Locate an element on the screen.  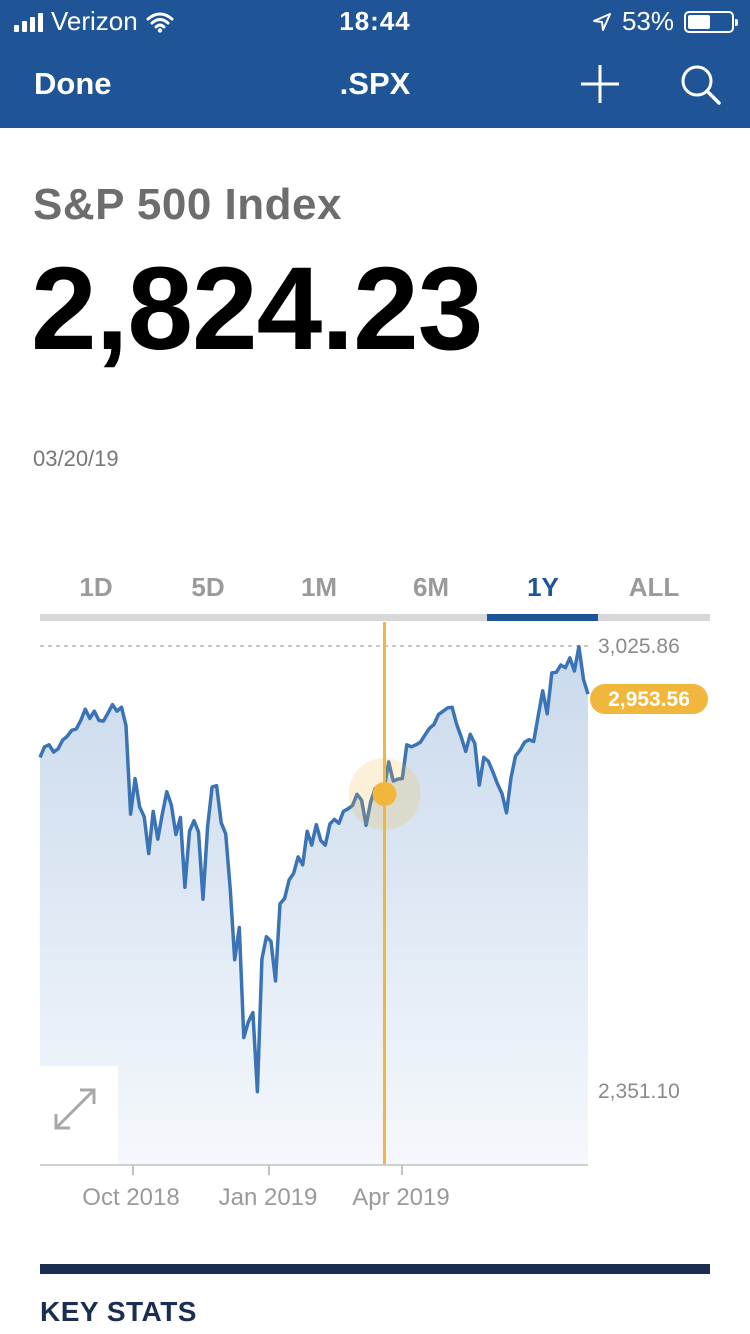
carrier-info: Verizon is located at coordinates (94, 21).